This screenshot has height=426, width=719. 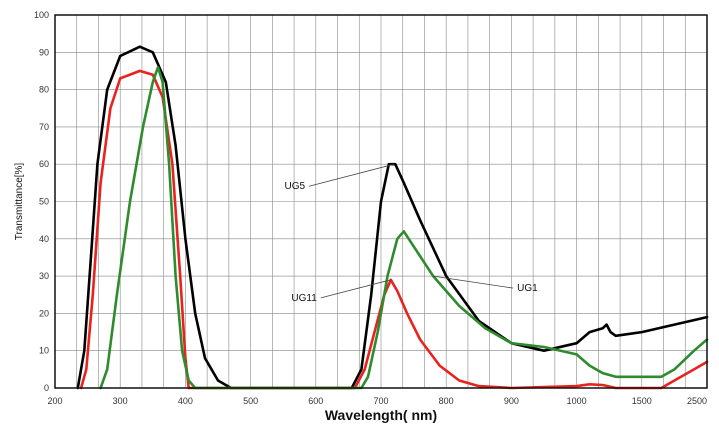 What do you see at coordinates (527, 288) in the screenshot?
I see `annotation-label: UG1` at bounding box center [527, 288].